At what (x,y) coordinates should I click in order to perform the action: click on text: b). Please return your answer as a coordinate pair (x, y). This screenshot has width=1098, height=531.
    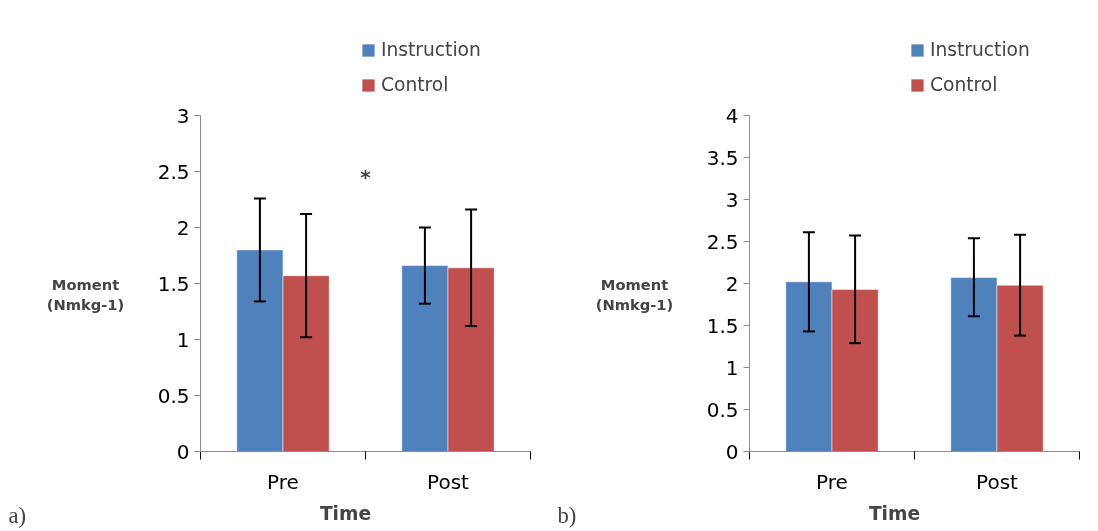
    Looking at the image, I should click on (567, 515).